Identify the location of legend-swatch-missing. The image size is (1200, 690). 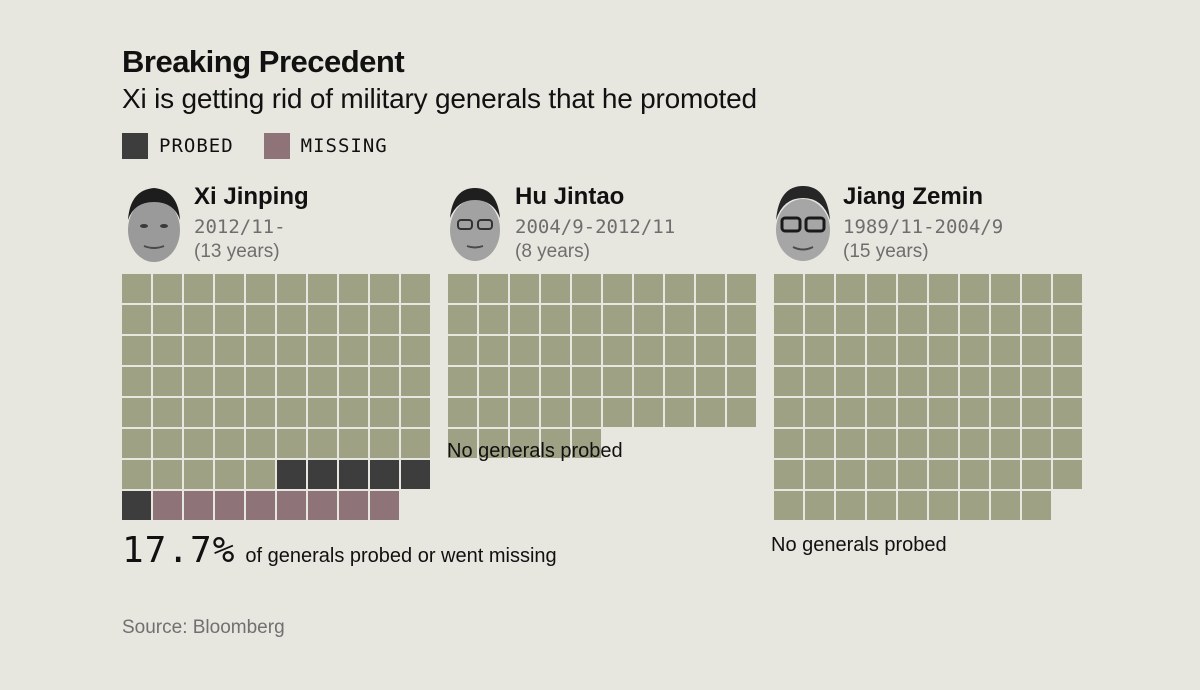
(276, 146).